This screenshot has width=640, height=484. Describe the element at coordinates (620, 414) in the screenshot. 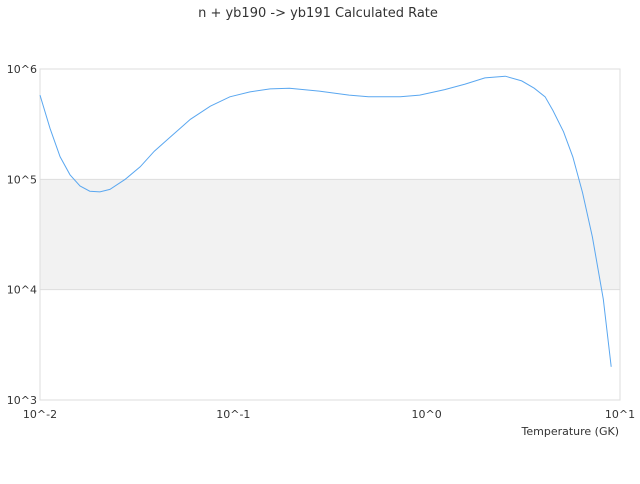

I see `x-tick-label: 10^1` at that location.